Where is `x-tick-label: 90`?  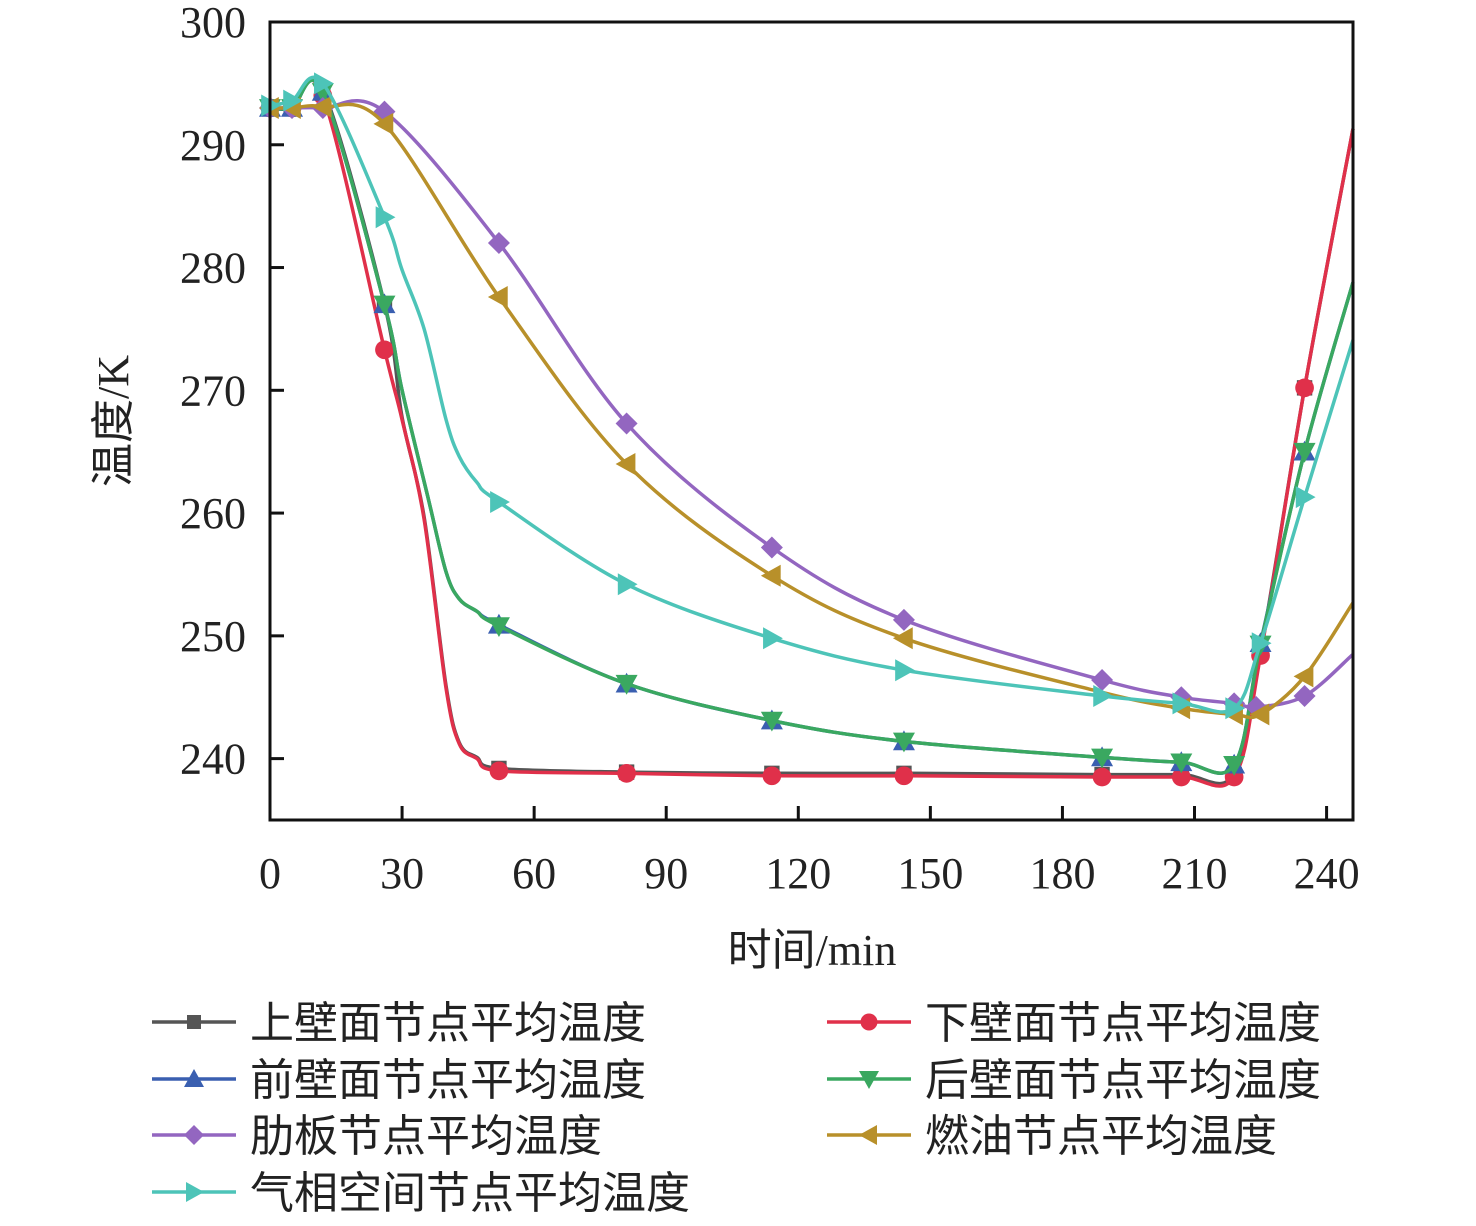 x-tick-label: 90 is located at coordinates (666, 873).